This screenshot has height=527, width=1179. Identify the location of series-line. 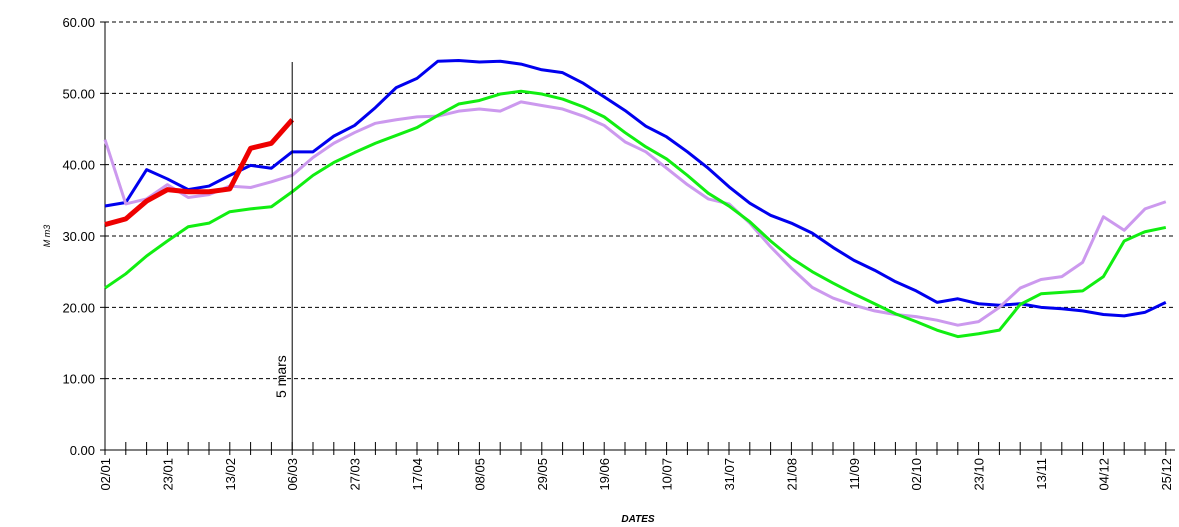
(199, 172).